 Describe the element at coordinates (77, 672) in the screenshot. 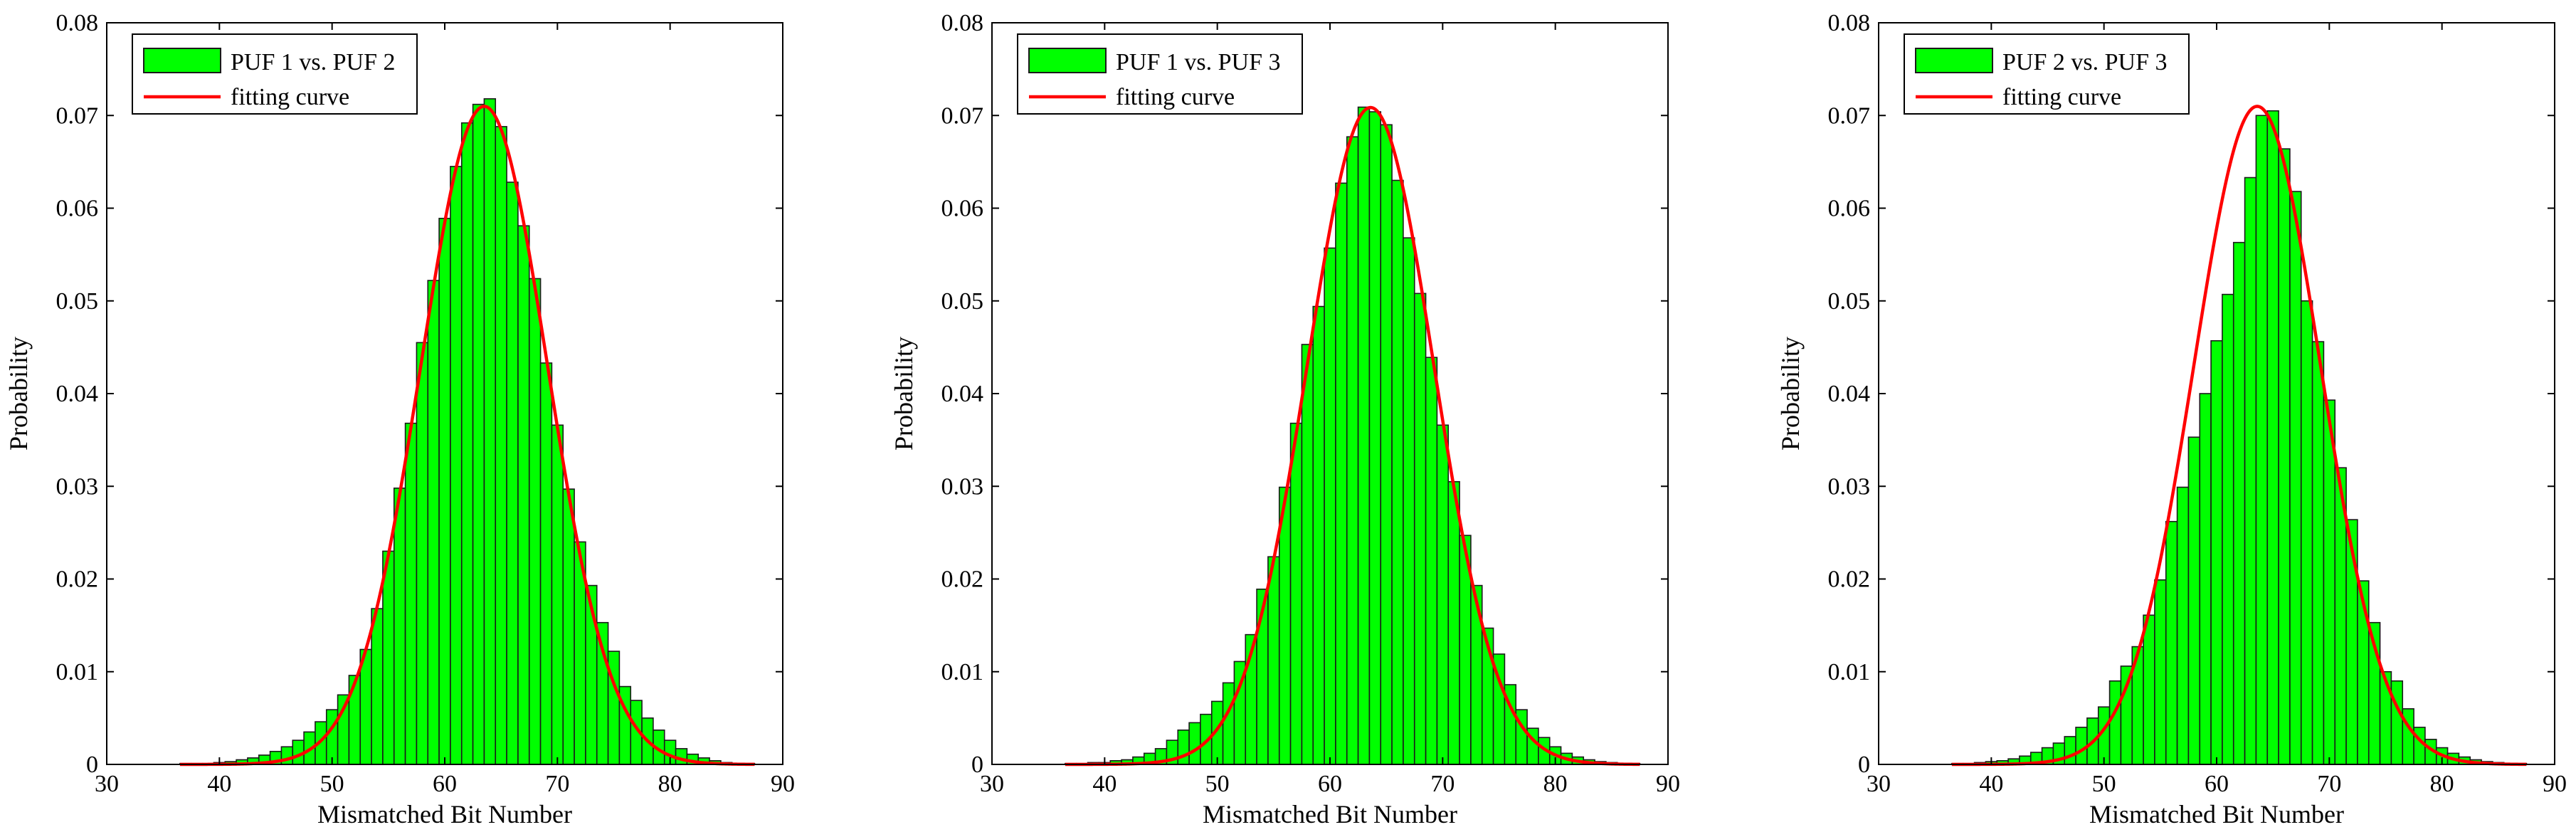

I see `y-tick-label: 0.01` at that location.